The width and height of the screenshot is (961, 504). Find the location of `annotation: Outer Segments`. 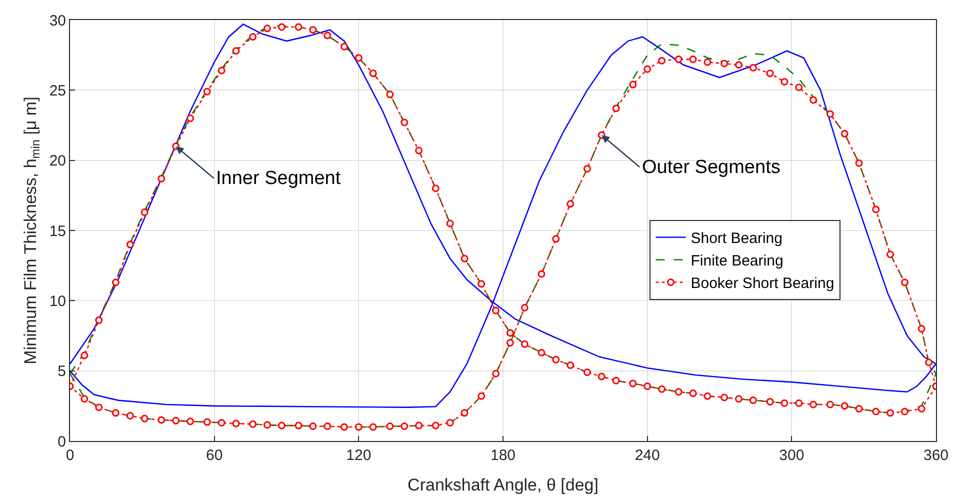

annotation: Outer Segments is located at coordinates (711, 167).